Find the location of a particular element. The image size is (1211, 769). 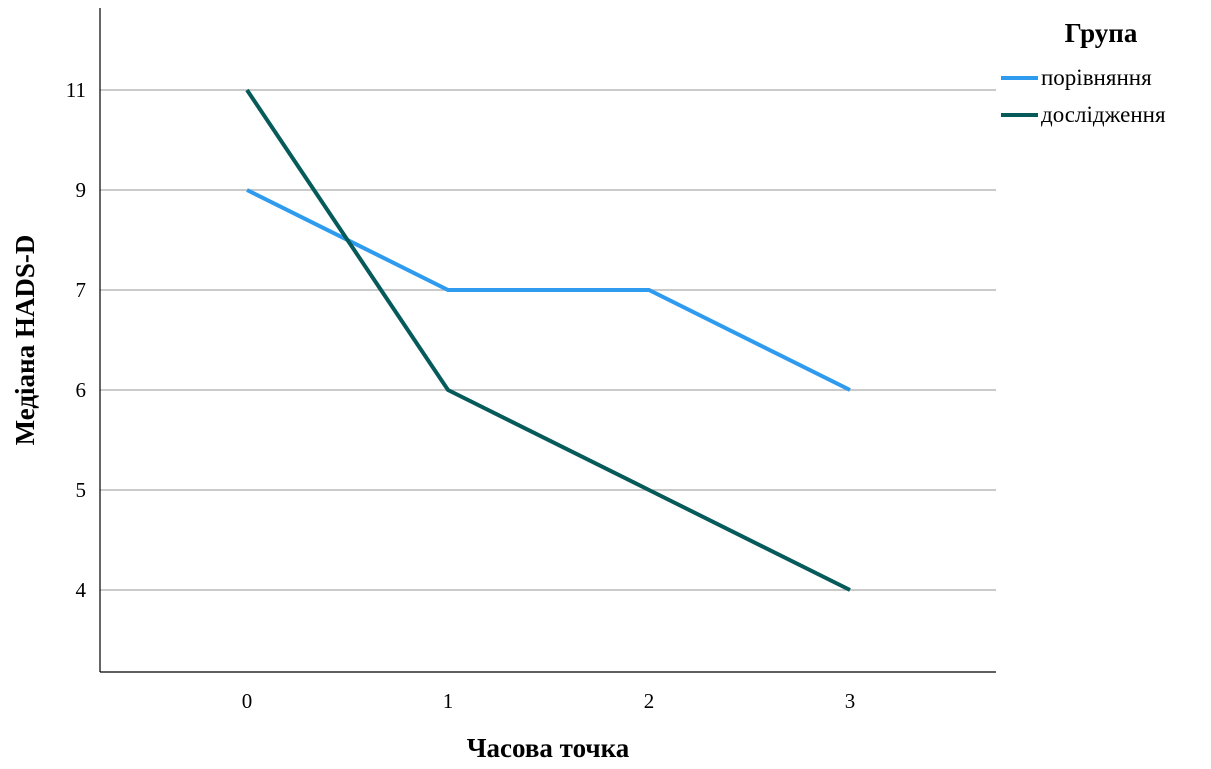

legend-label: дослідження is located at coordinates (1103, 114).